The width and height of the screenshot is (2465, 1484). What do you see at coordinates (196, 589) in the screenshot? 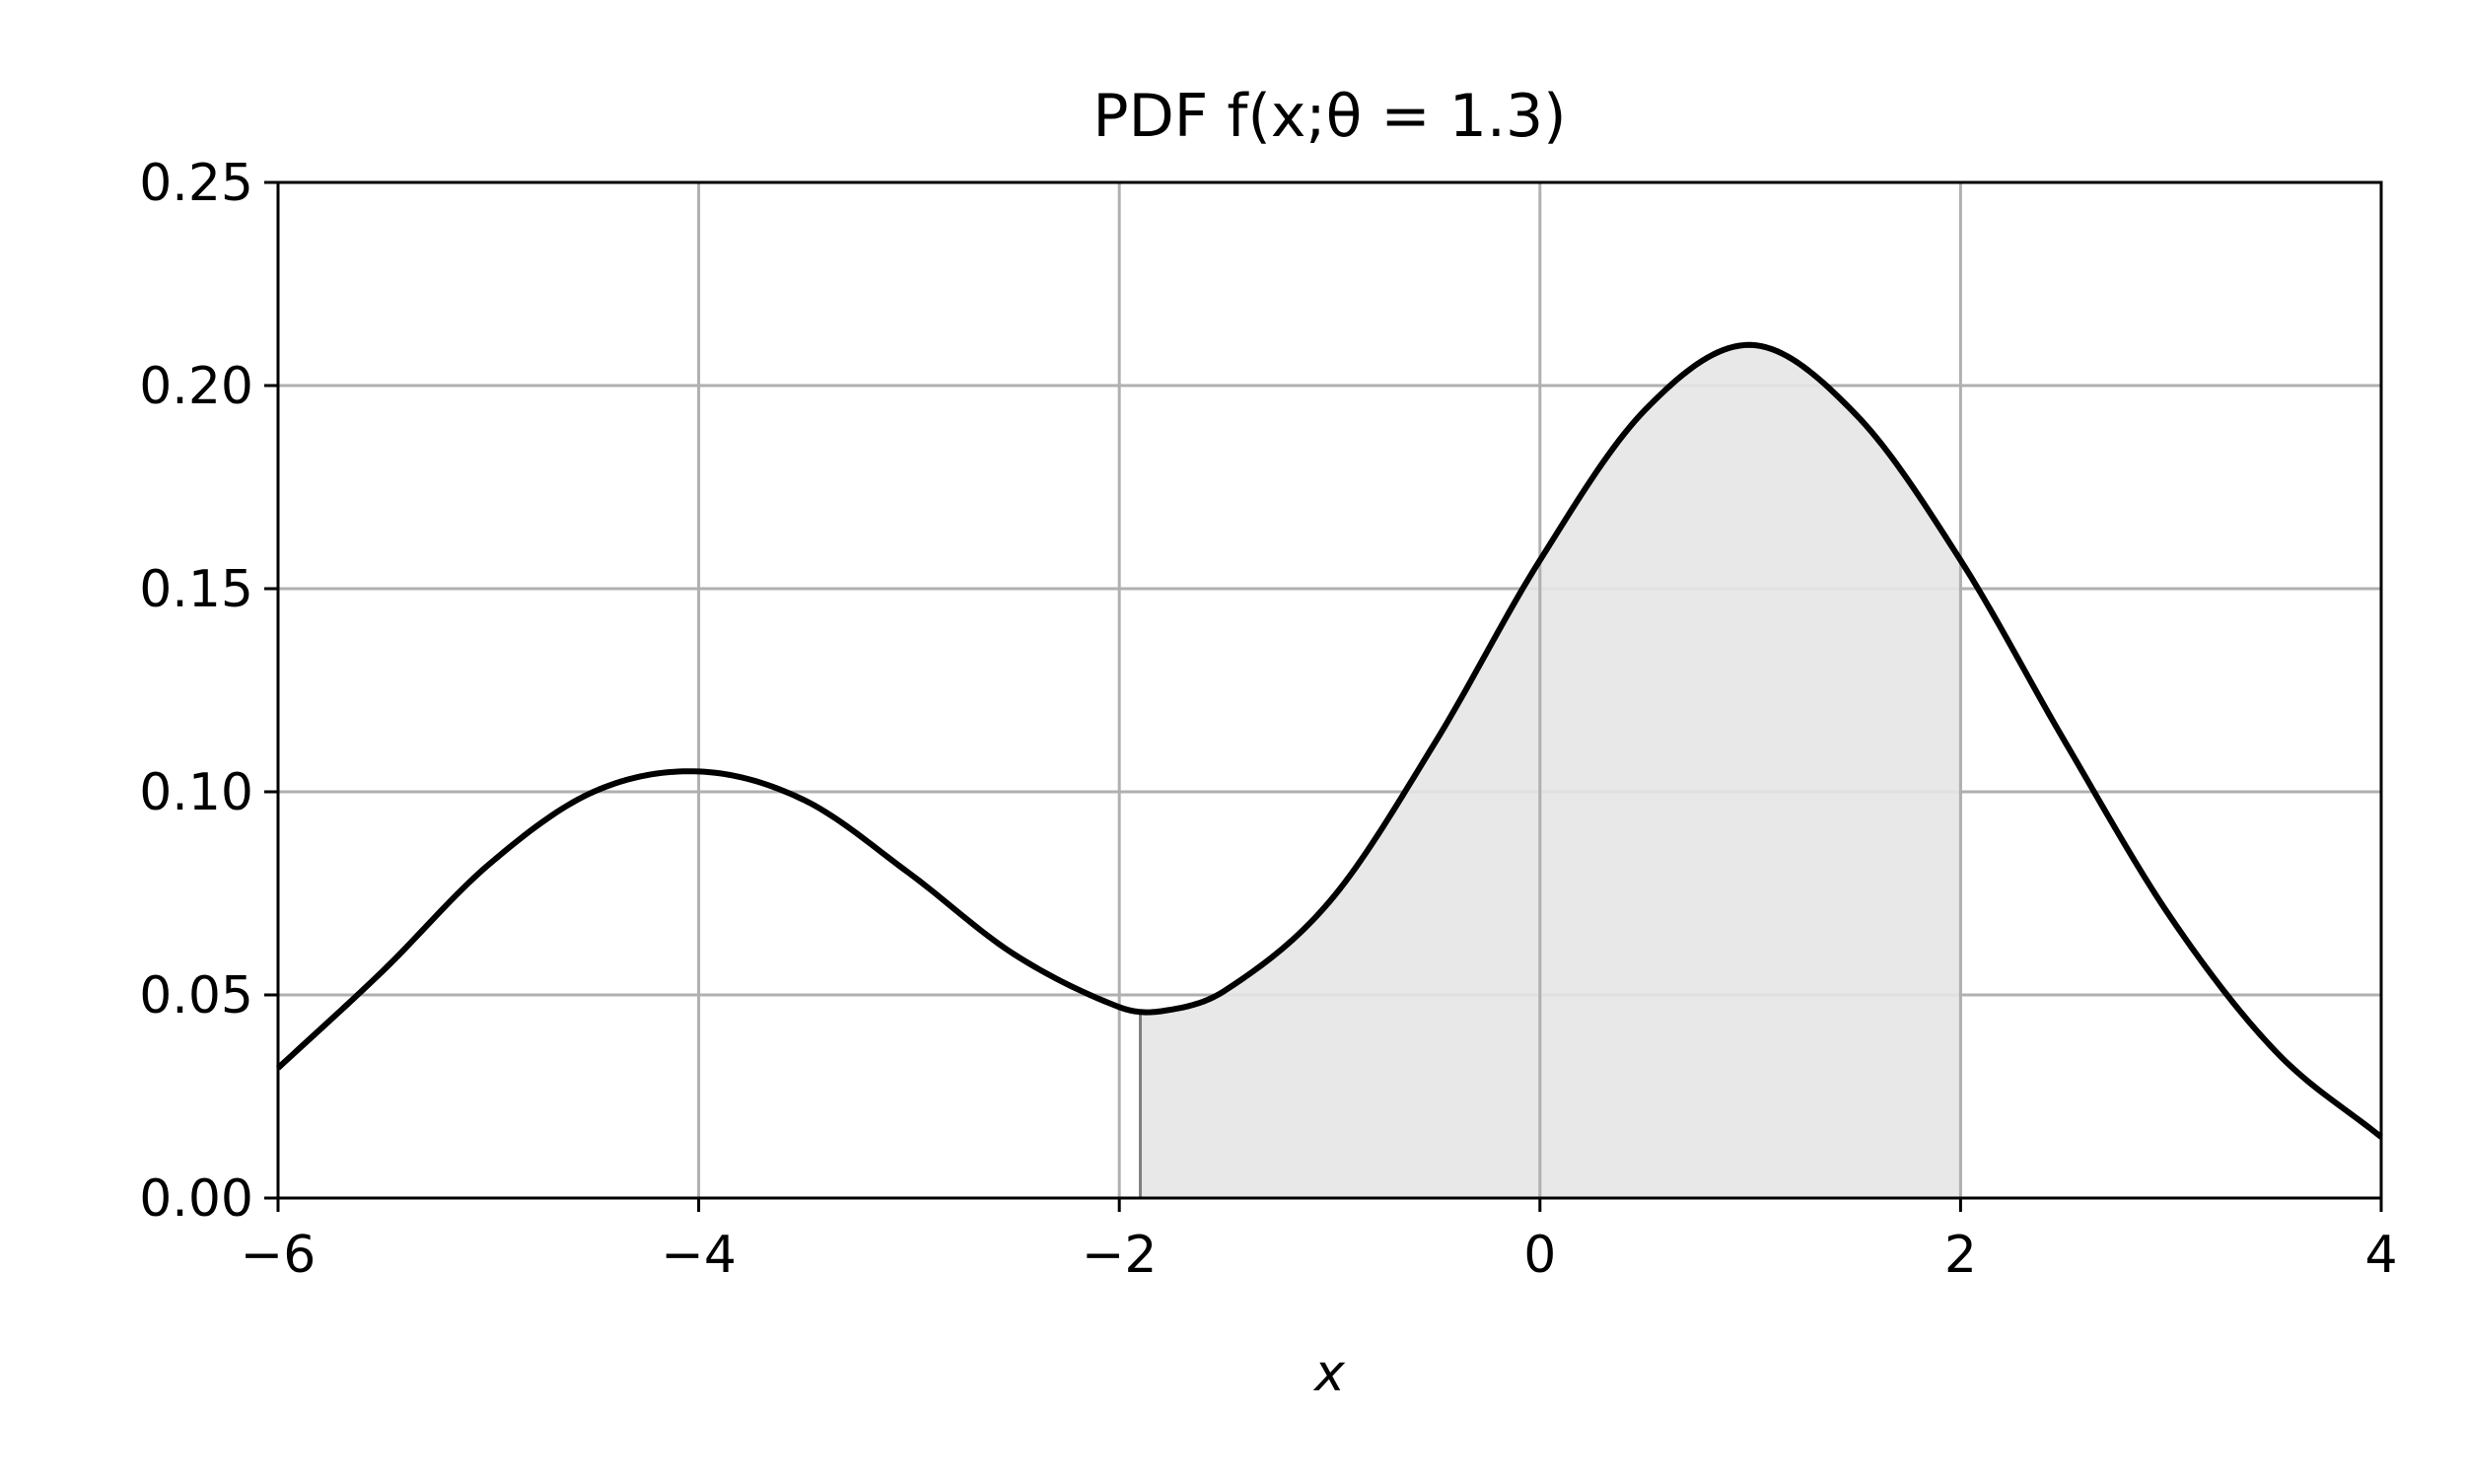
I see `y-tick-label: 0.15` at bounding box center [196, 589].